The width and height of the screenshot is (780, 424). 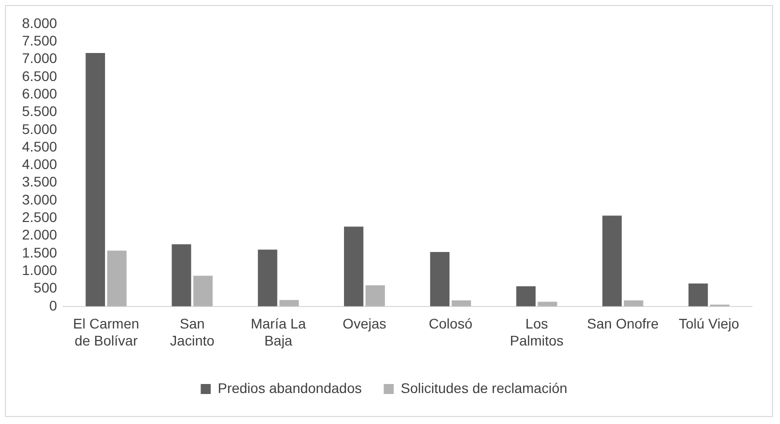 I want to click on y-tick-label: 4.500, so click(x=40, y=146).